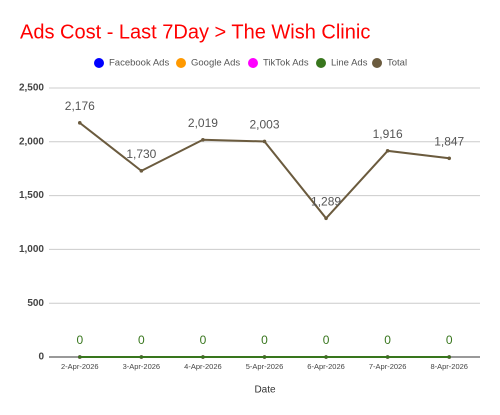  What do you see at coordinates (349, 63) in the screenshot?
I see `legend-label: Line Ads` at bounding box center [349, 63].